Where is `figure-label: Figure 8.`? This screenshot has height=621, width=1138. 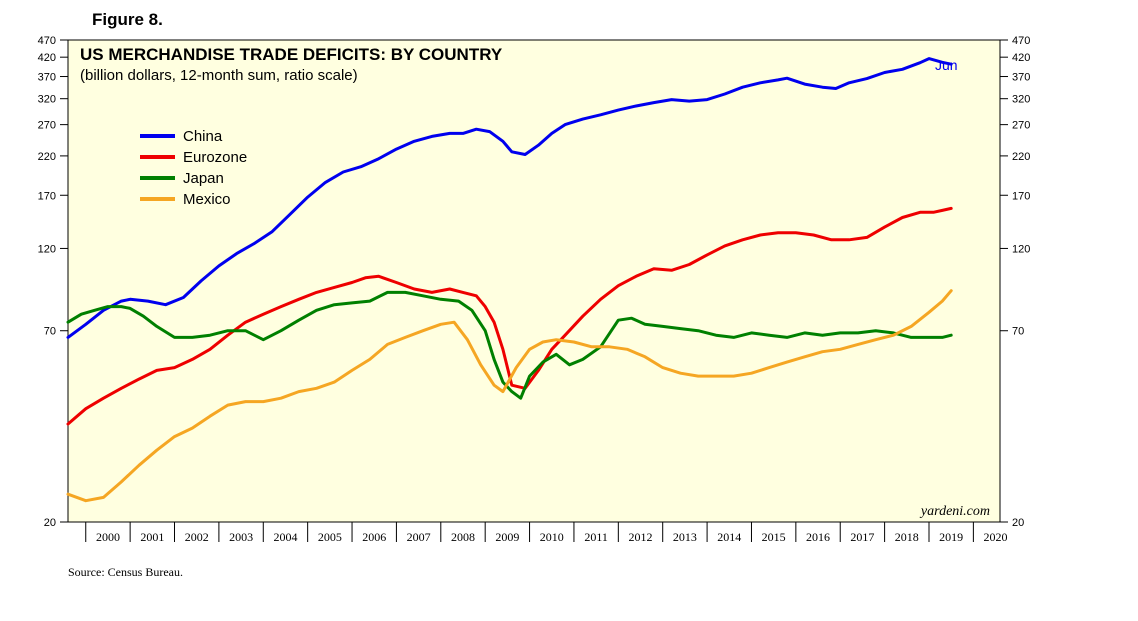 figure-label: Figure 8. is located at coordinates (127, 19).